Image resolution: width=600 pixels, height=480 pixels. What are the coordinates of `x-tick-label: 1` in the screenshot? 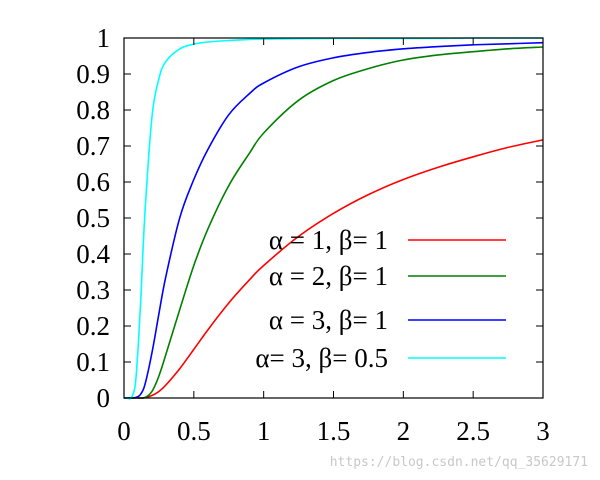 It's located at (264, 431).